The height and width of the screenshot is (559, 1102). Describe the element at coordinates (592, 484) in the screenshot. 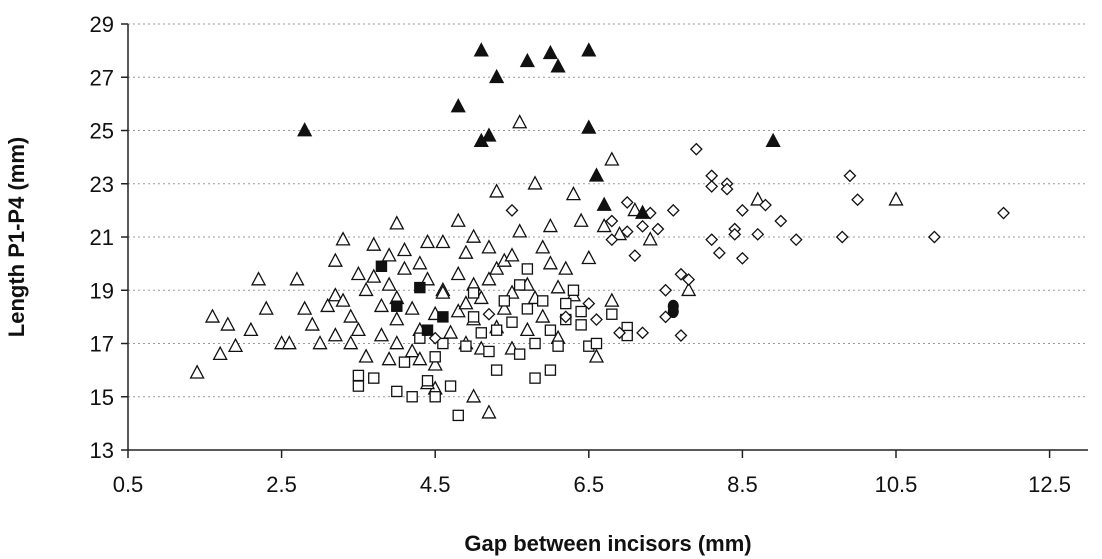

I see `x-tick-labels: 0.5 2.5 4.5 6.5 8.5 10.5 12.5` at that location.